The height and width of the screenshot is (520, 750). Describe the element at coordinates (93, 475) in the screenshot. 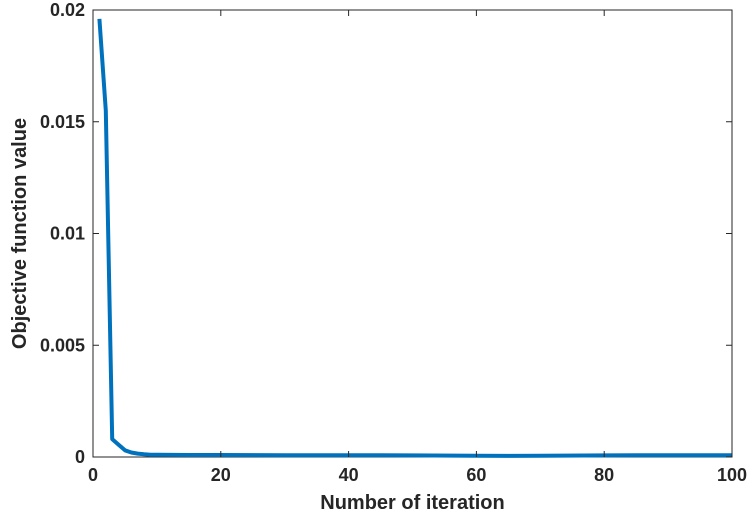

I see `x-tick-label: 0` at that location.